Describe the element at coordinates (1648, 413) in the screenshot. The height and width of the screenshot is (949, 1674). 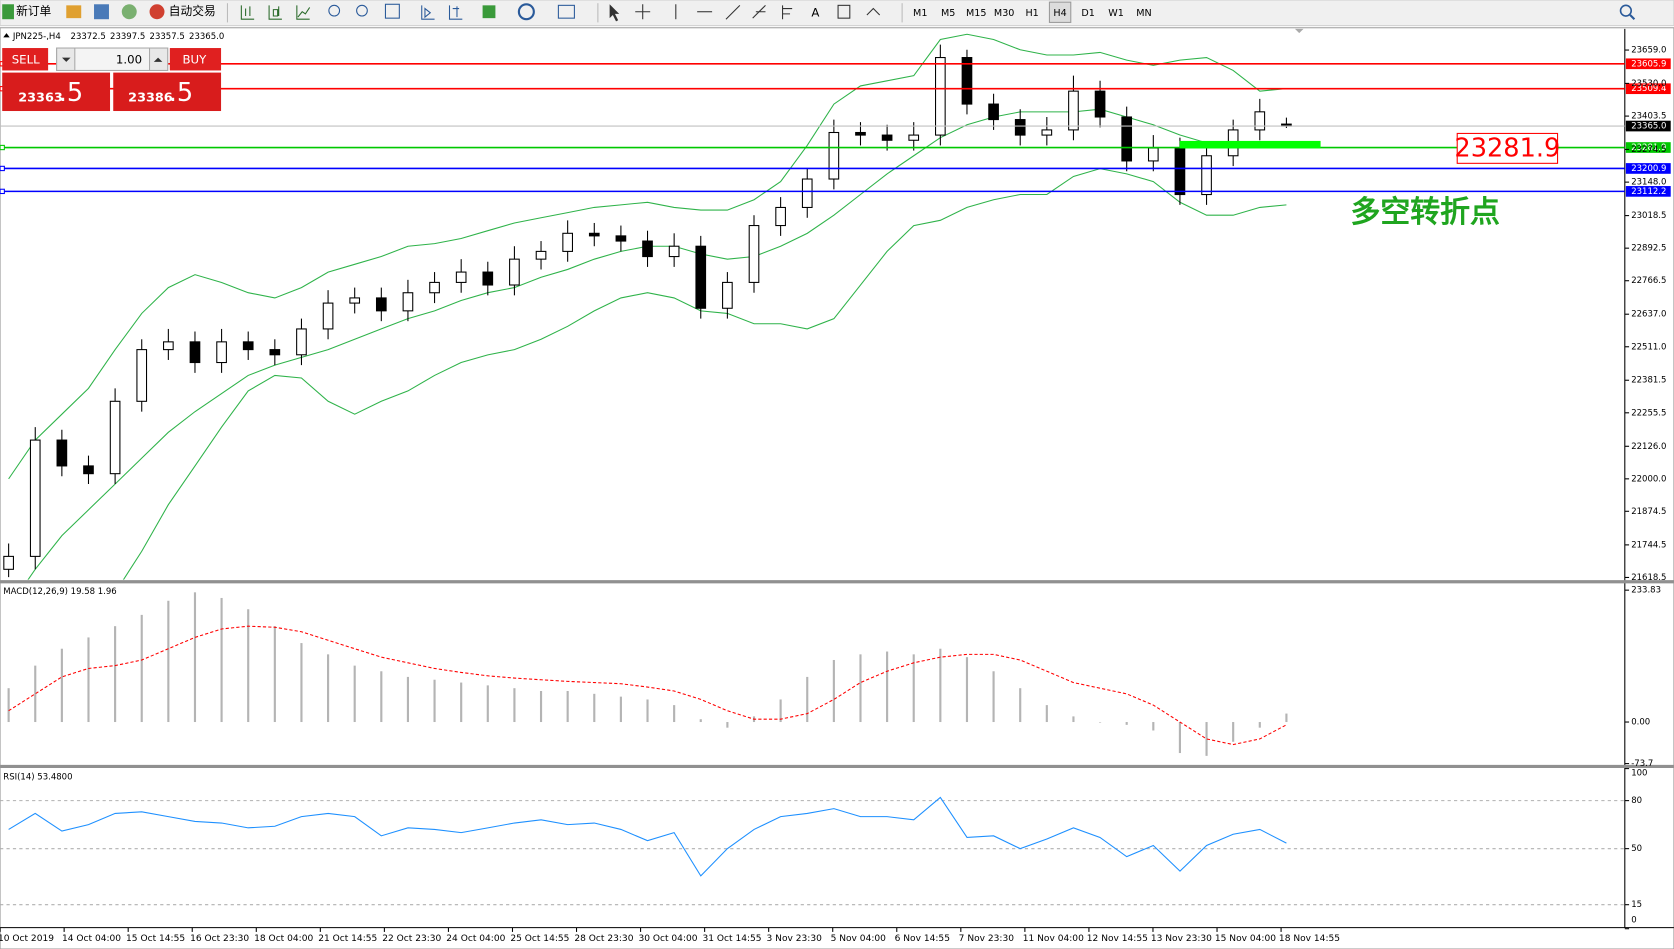
I see `y-tick-label: 22255.5` at that location.